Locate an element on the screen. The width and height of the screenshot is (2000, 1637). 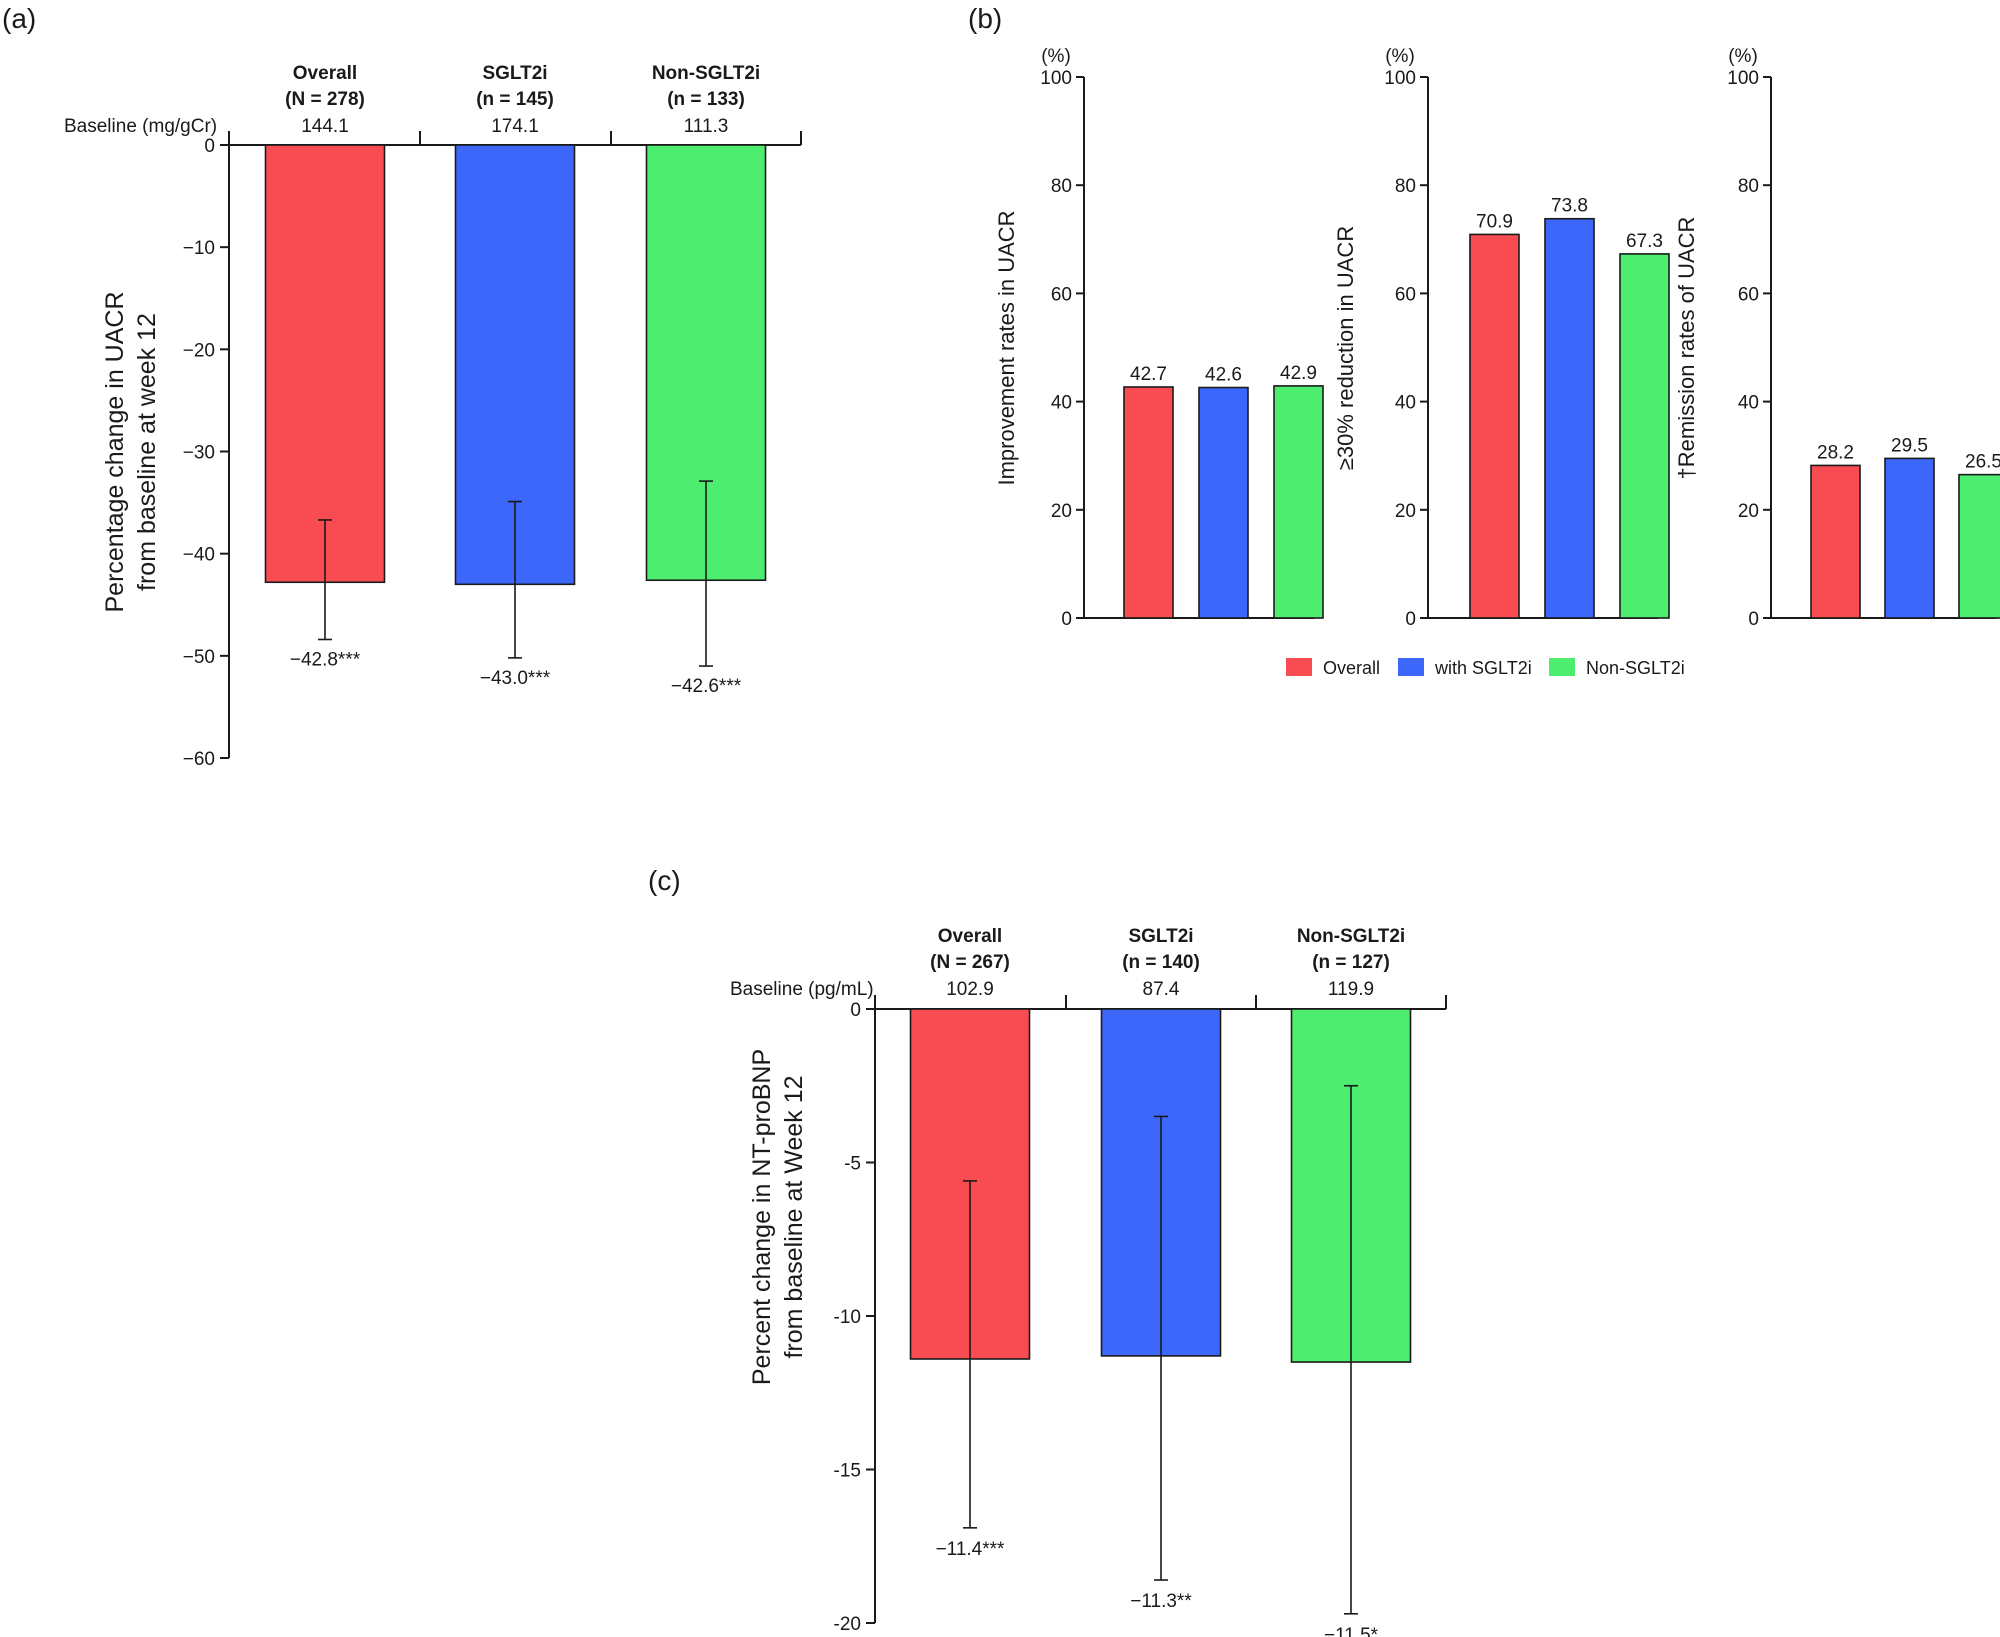
a-ytick-label: −20 is located at coordinates (199, 350).